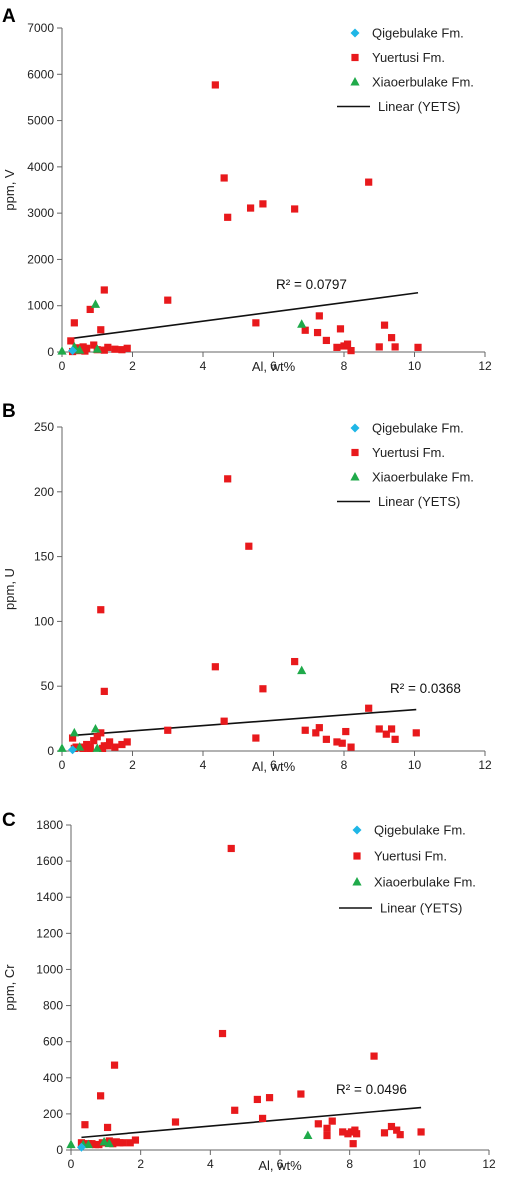 This screenshot has height=1192, width=505. What do you see at coordinates (40, 167) in the screenshot?
I see `y-tick-label: 4000` at bounding box center [40, 167].